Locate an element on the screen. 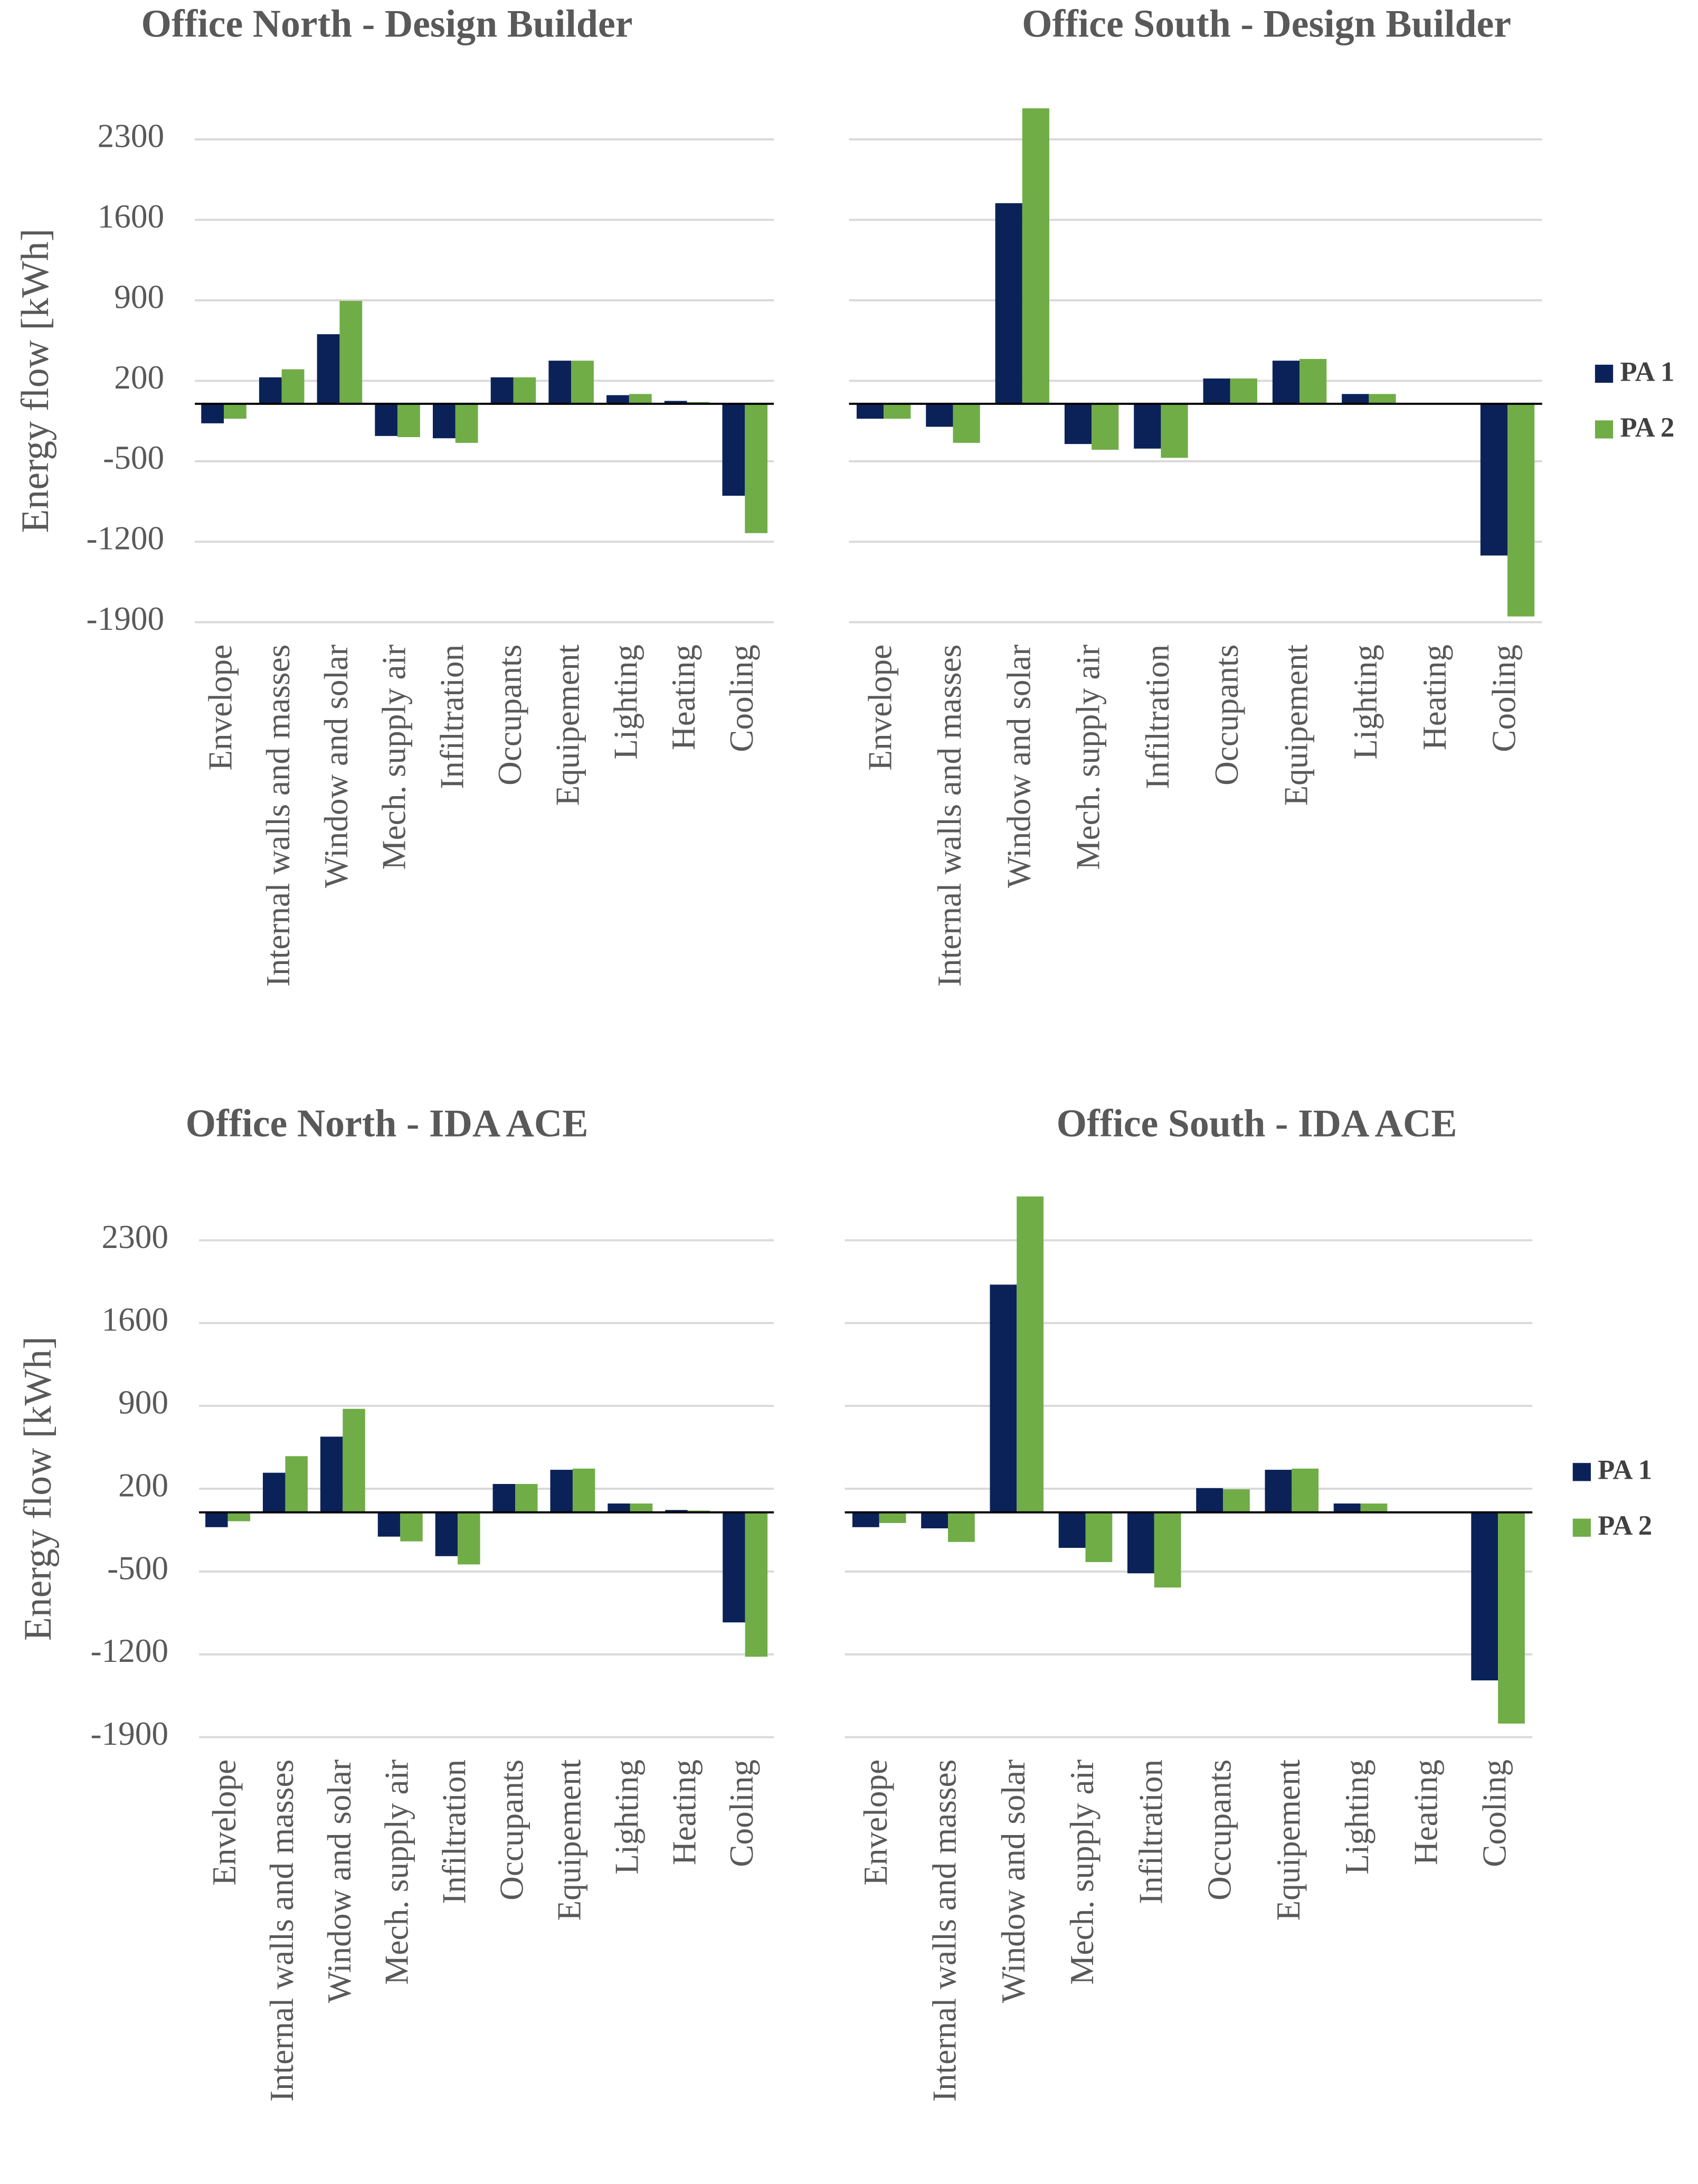  x-tick-label: Mech. supply air is located at coordinates (394, 757).